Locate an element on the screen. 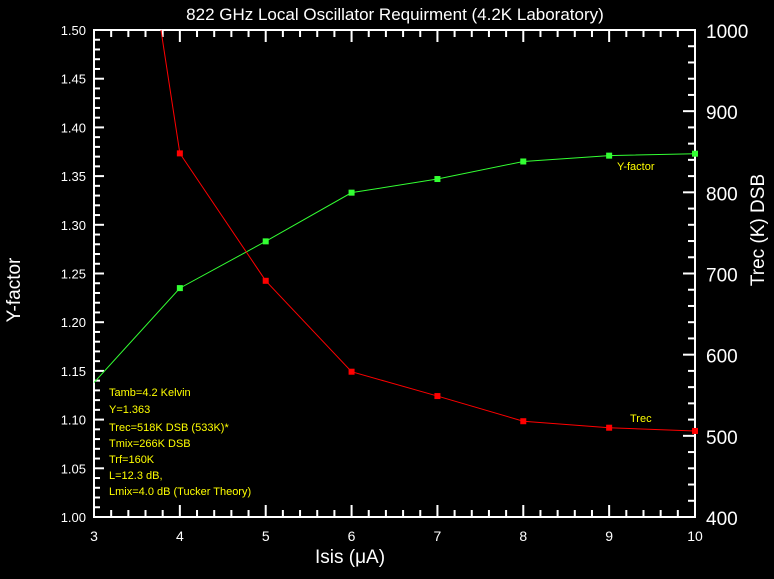 The height and width of the screenshot is (579, 774). x-tick-label: 10 is located at coordinates (695, 536).